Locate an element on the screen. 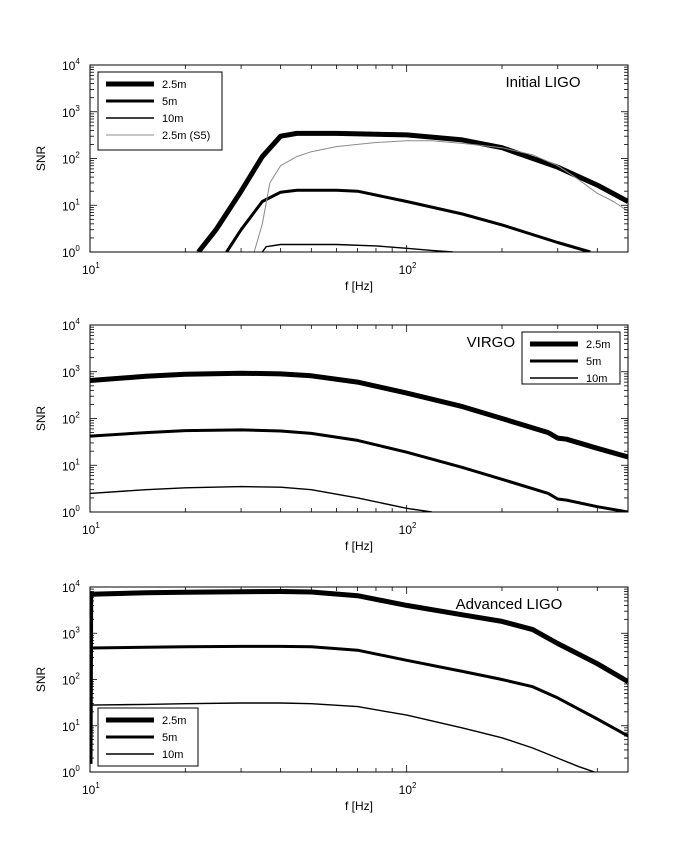 The image size is (692, 868). chart-title: Initial LIGO is located at coordinates (542, 82).